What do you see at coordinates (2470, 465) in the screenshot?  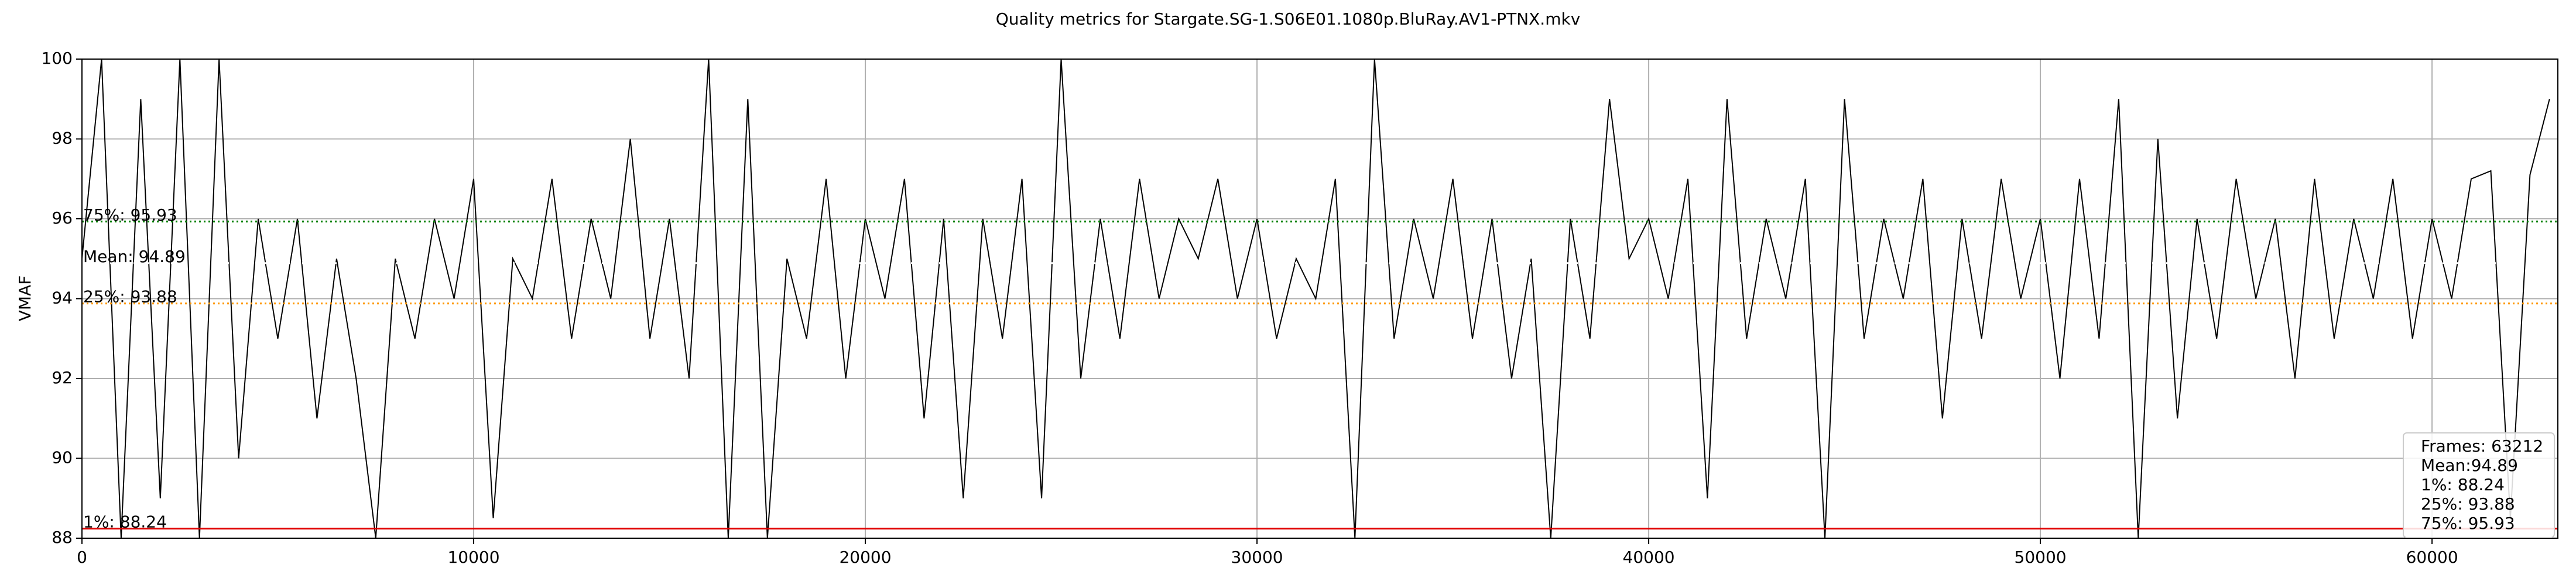 I see `stats-text: Mean:94.89` at bounding box center [2470, 465].